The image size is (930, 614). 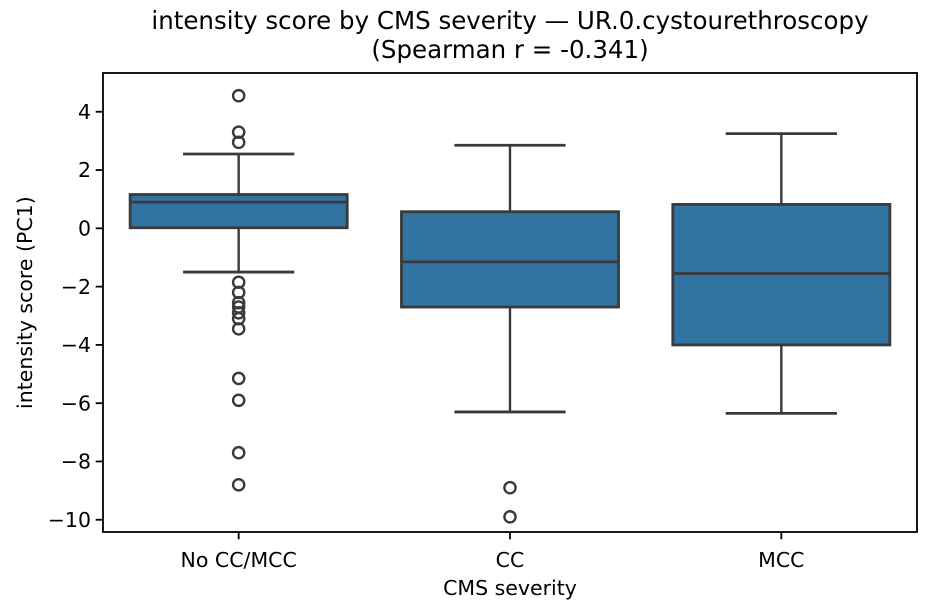 I want to click on y-tick-label: 2, so click(x=84, y=170).